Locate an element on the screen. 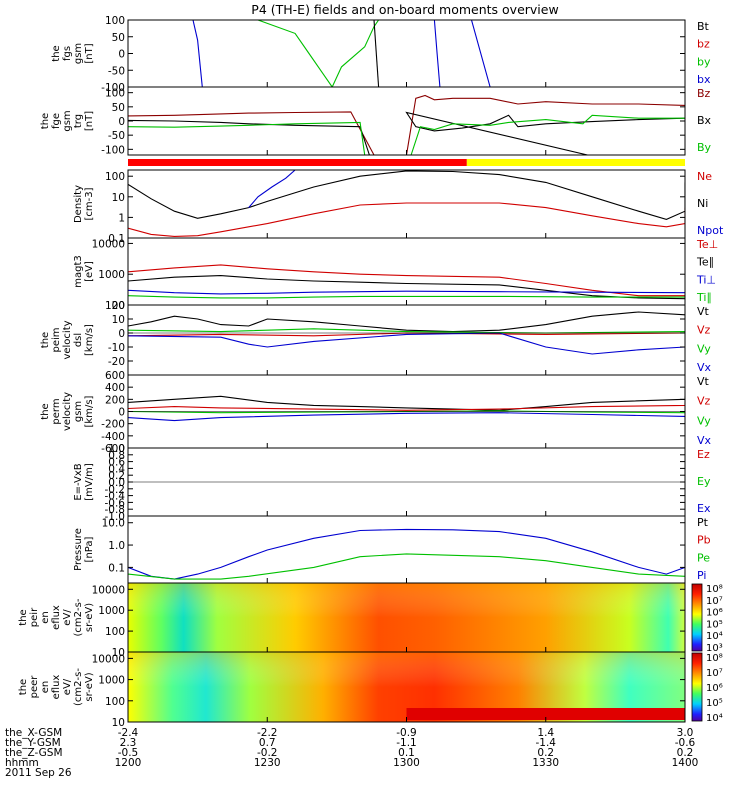  panel-frame is located at coordinates (406, 53).